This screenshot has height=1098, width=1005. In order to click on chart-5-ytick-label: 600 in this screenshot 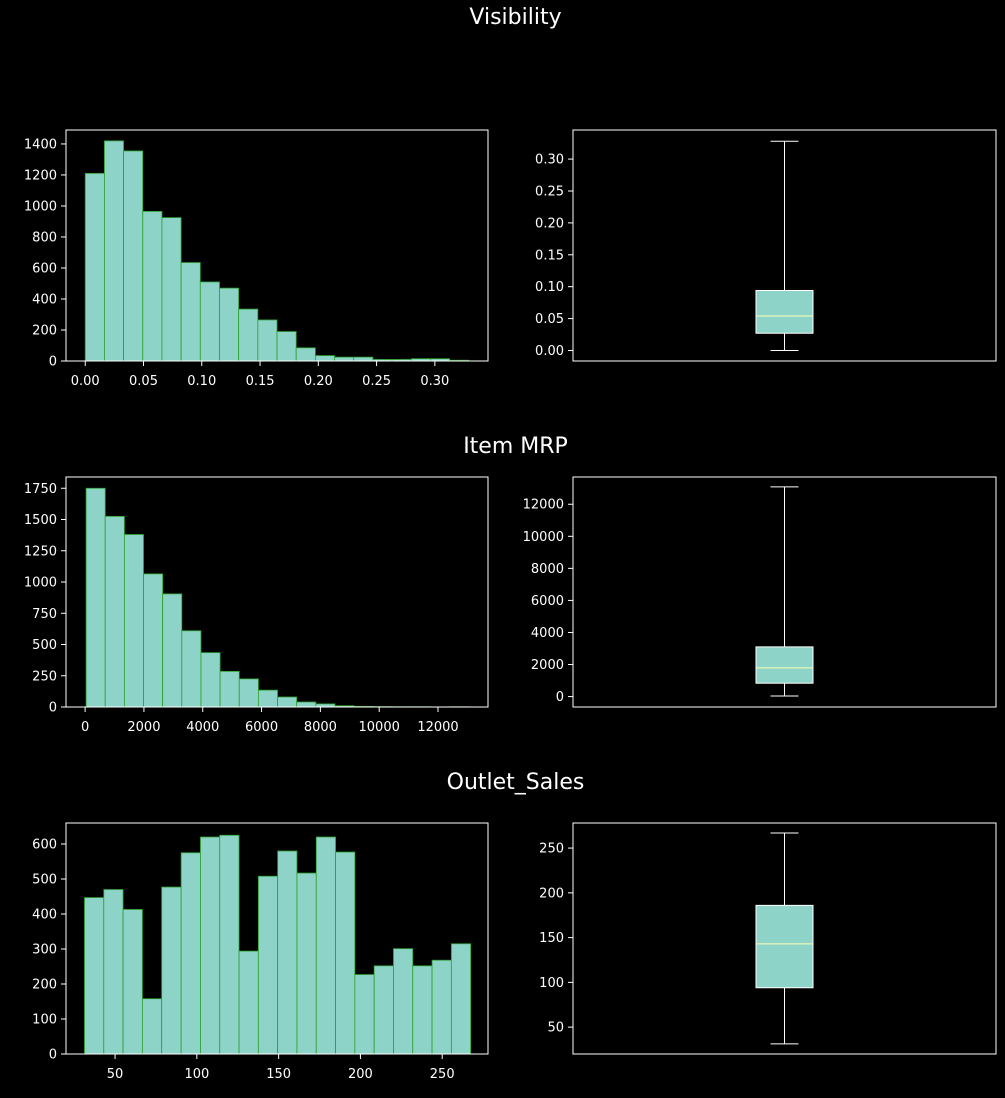, I will do `click(44, 845)`.